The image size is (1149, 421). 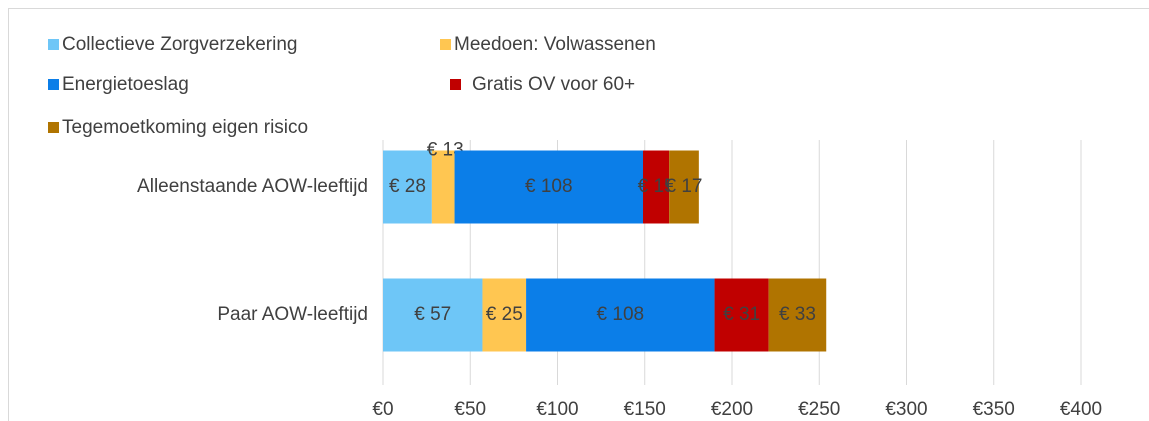 What do you see at coordinates (445, 150) in the screenshot?
I see `value-label: € 13` at bounding box center [445, 150].